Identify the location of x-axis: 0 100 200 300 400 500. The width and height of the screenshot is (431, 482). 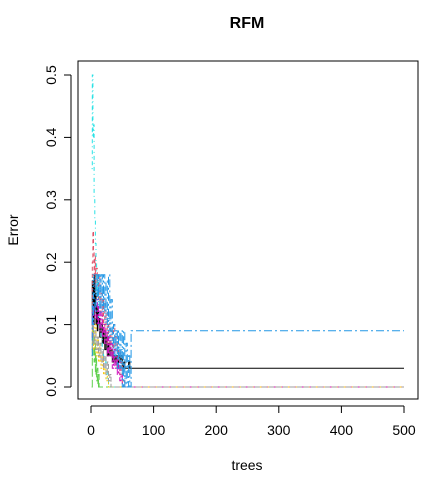
(251, 421).